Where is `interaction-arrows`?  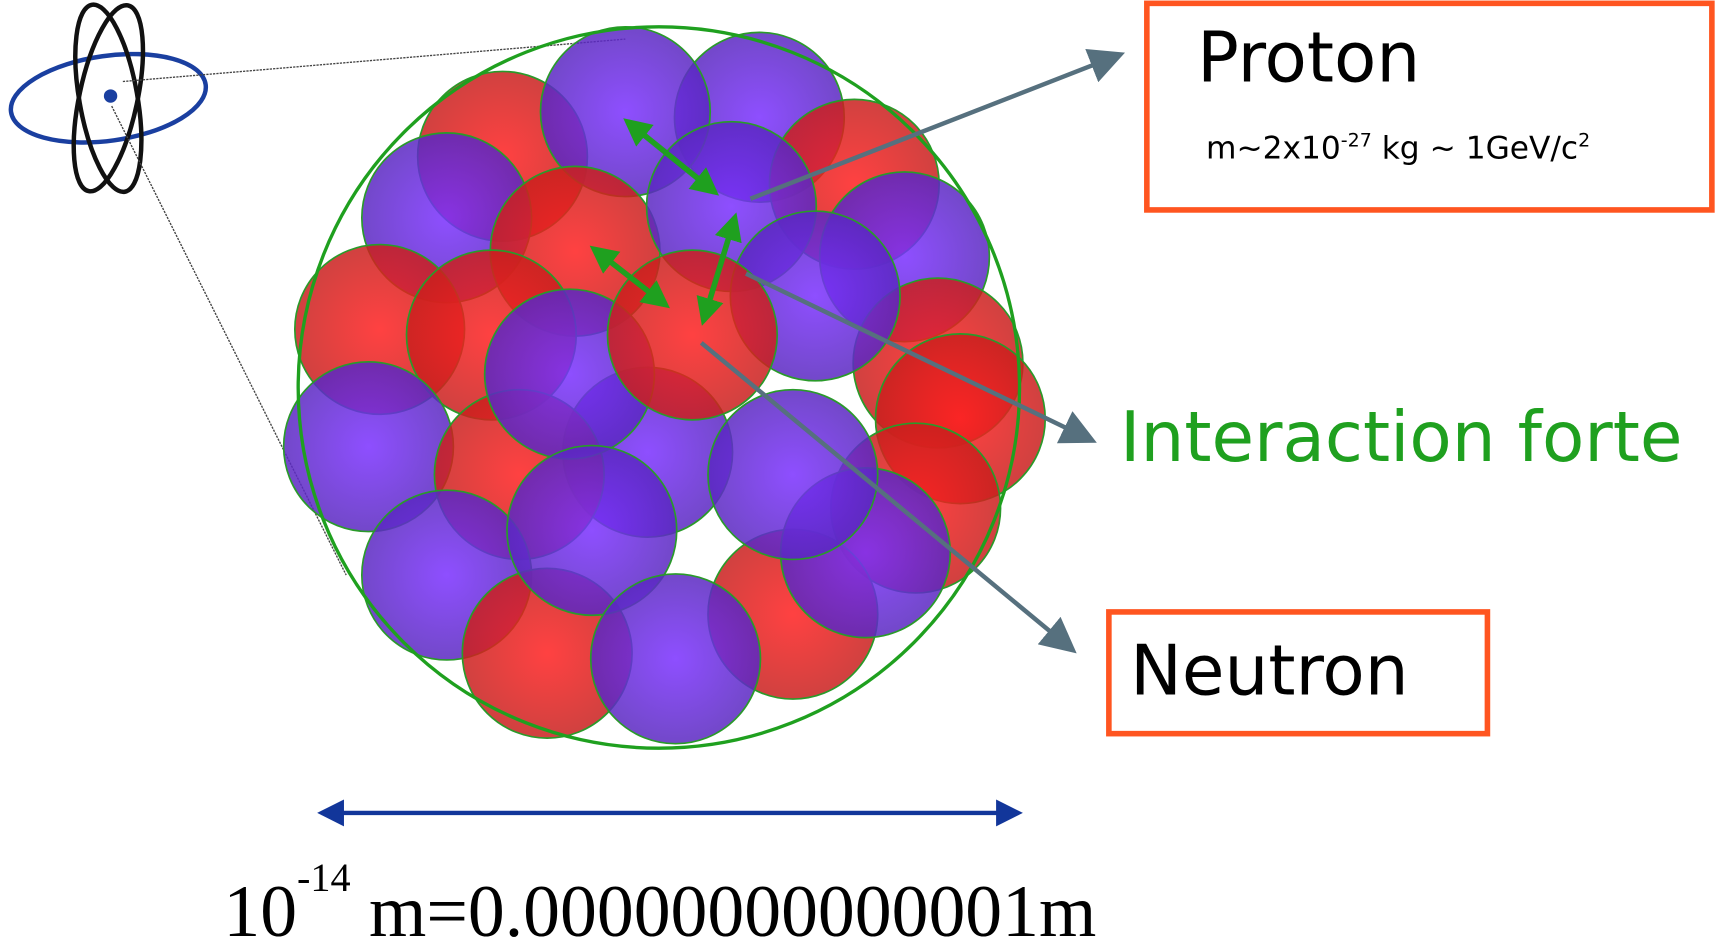
interaction-arrows is located at coordinates (665, 222).